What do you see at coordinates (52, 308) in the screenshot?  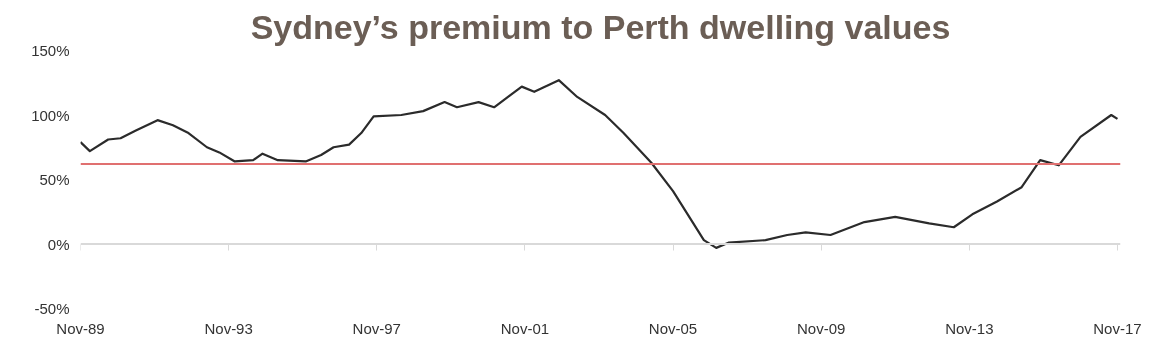 I see `y-tick-label: -50%` at bounding box center [52, 308].